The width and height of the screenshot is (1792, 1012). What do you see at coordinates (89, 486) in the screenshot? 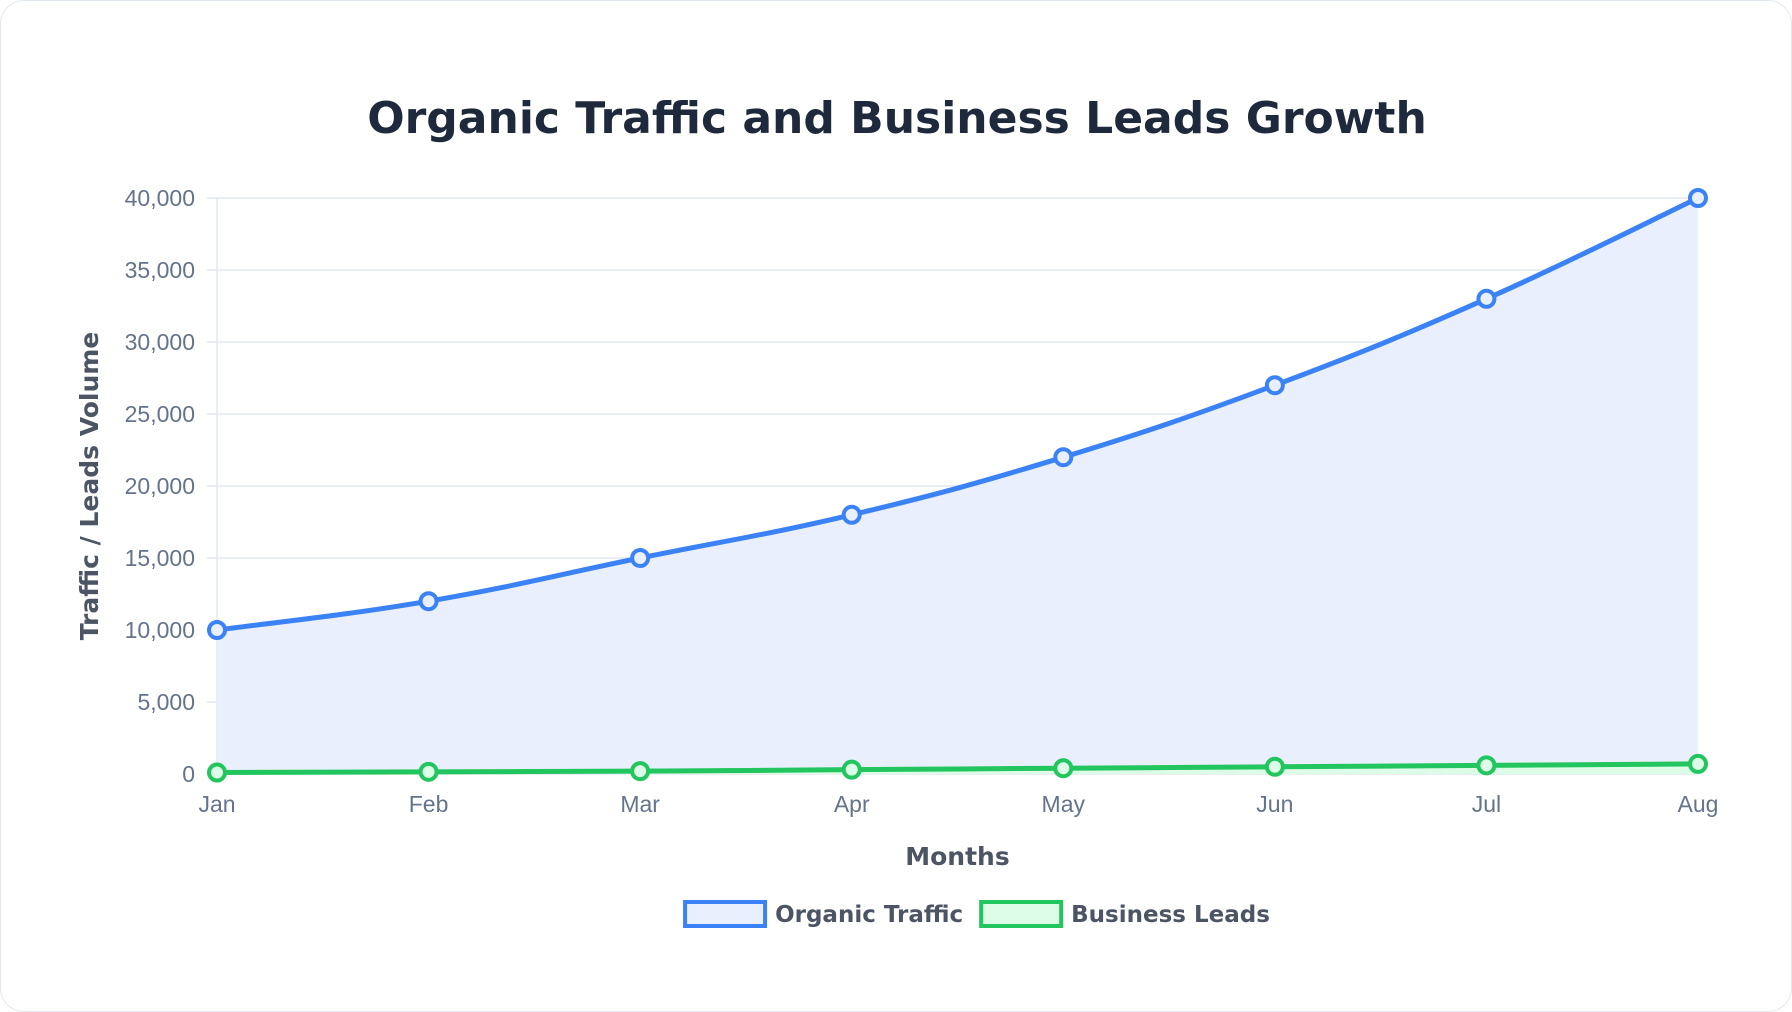
I see `y-axis-title: Traffic / Leads Volume` at bounding box center [89, 486].